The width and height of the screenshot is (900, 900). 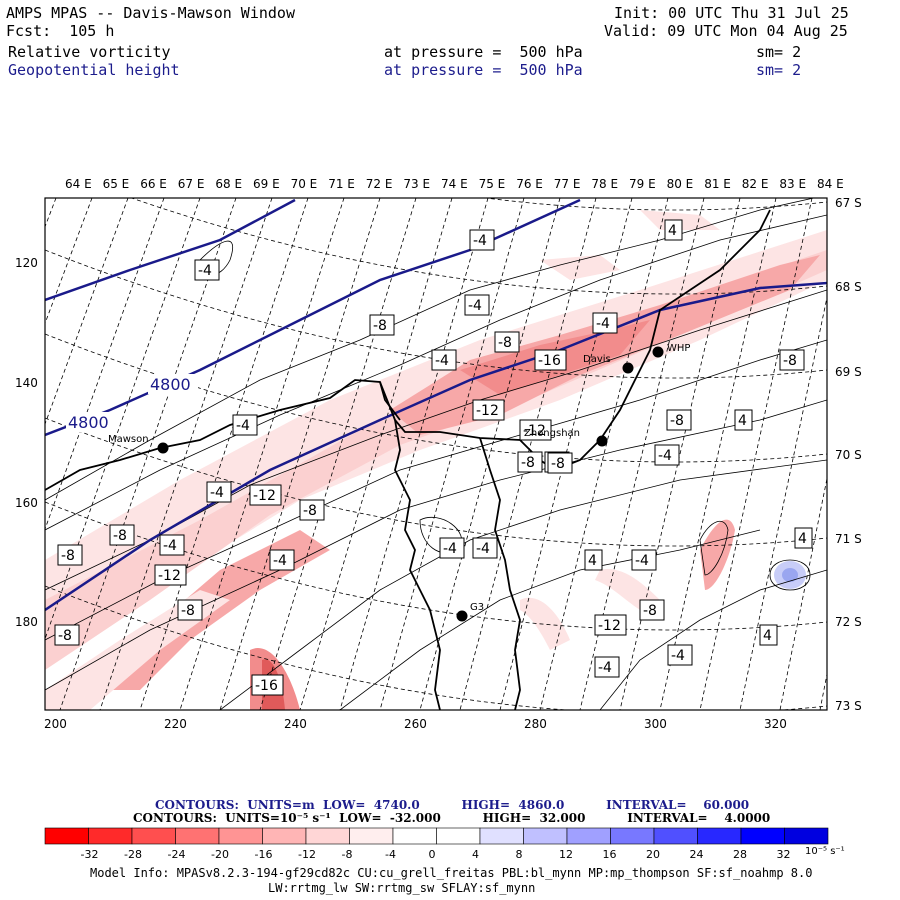 I want to click on longitude-label: 84 E, so click(x=830, y=184).